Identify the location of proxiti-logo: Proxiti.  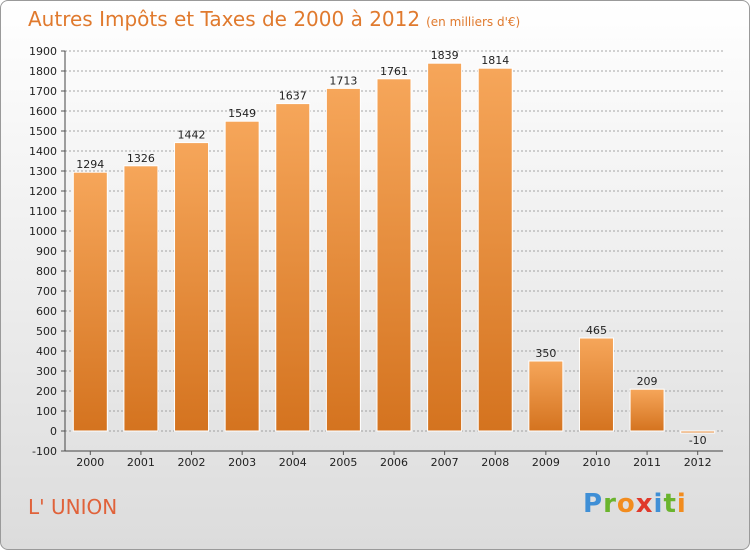
(635, 504).